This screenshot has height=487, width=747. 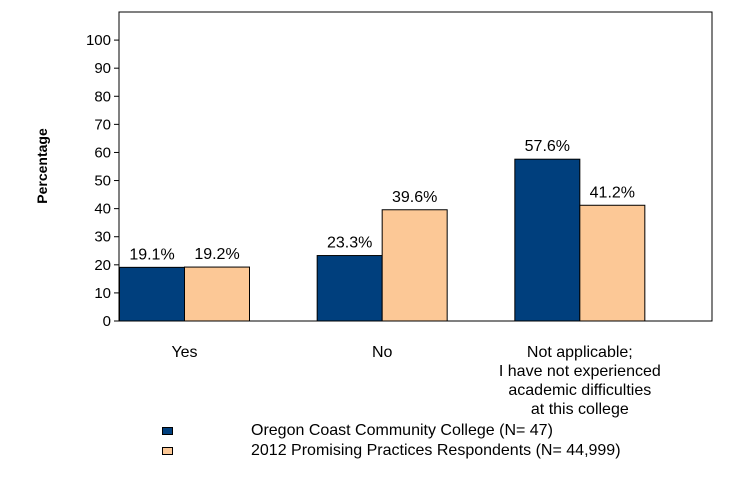 What do you see at coordinates (102, 124) in the screenshot?
I see `y-tick-label: 70` at bounding box center [102, 124].